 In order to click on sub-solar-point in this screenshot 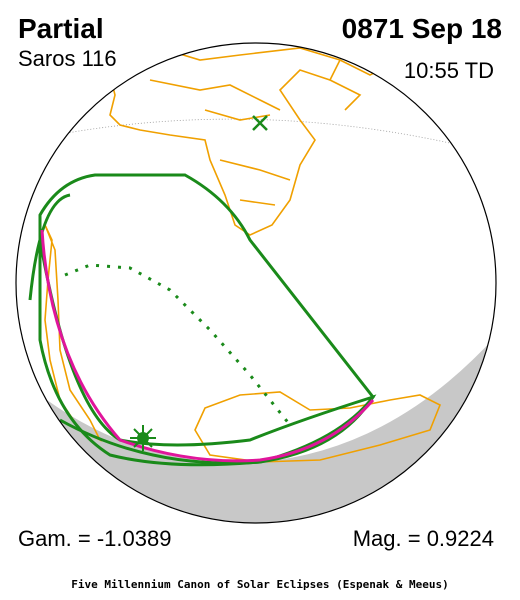, I will do `click(260, 123)`.